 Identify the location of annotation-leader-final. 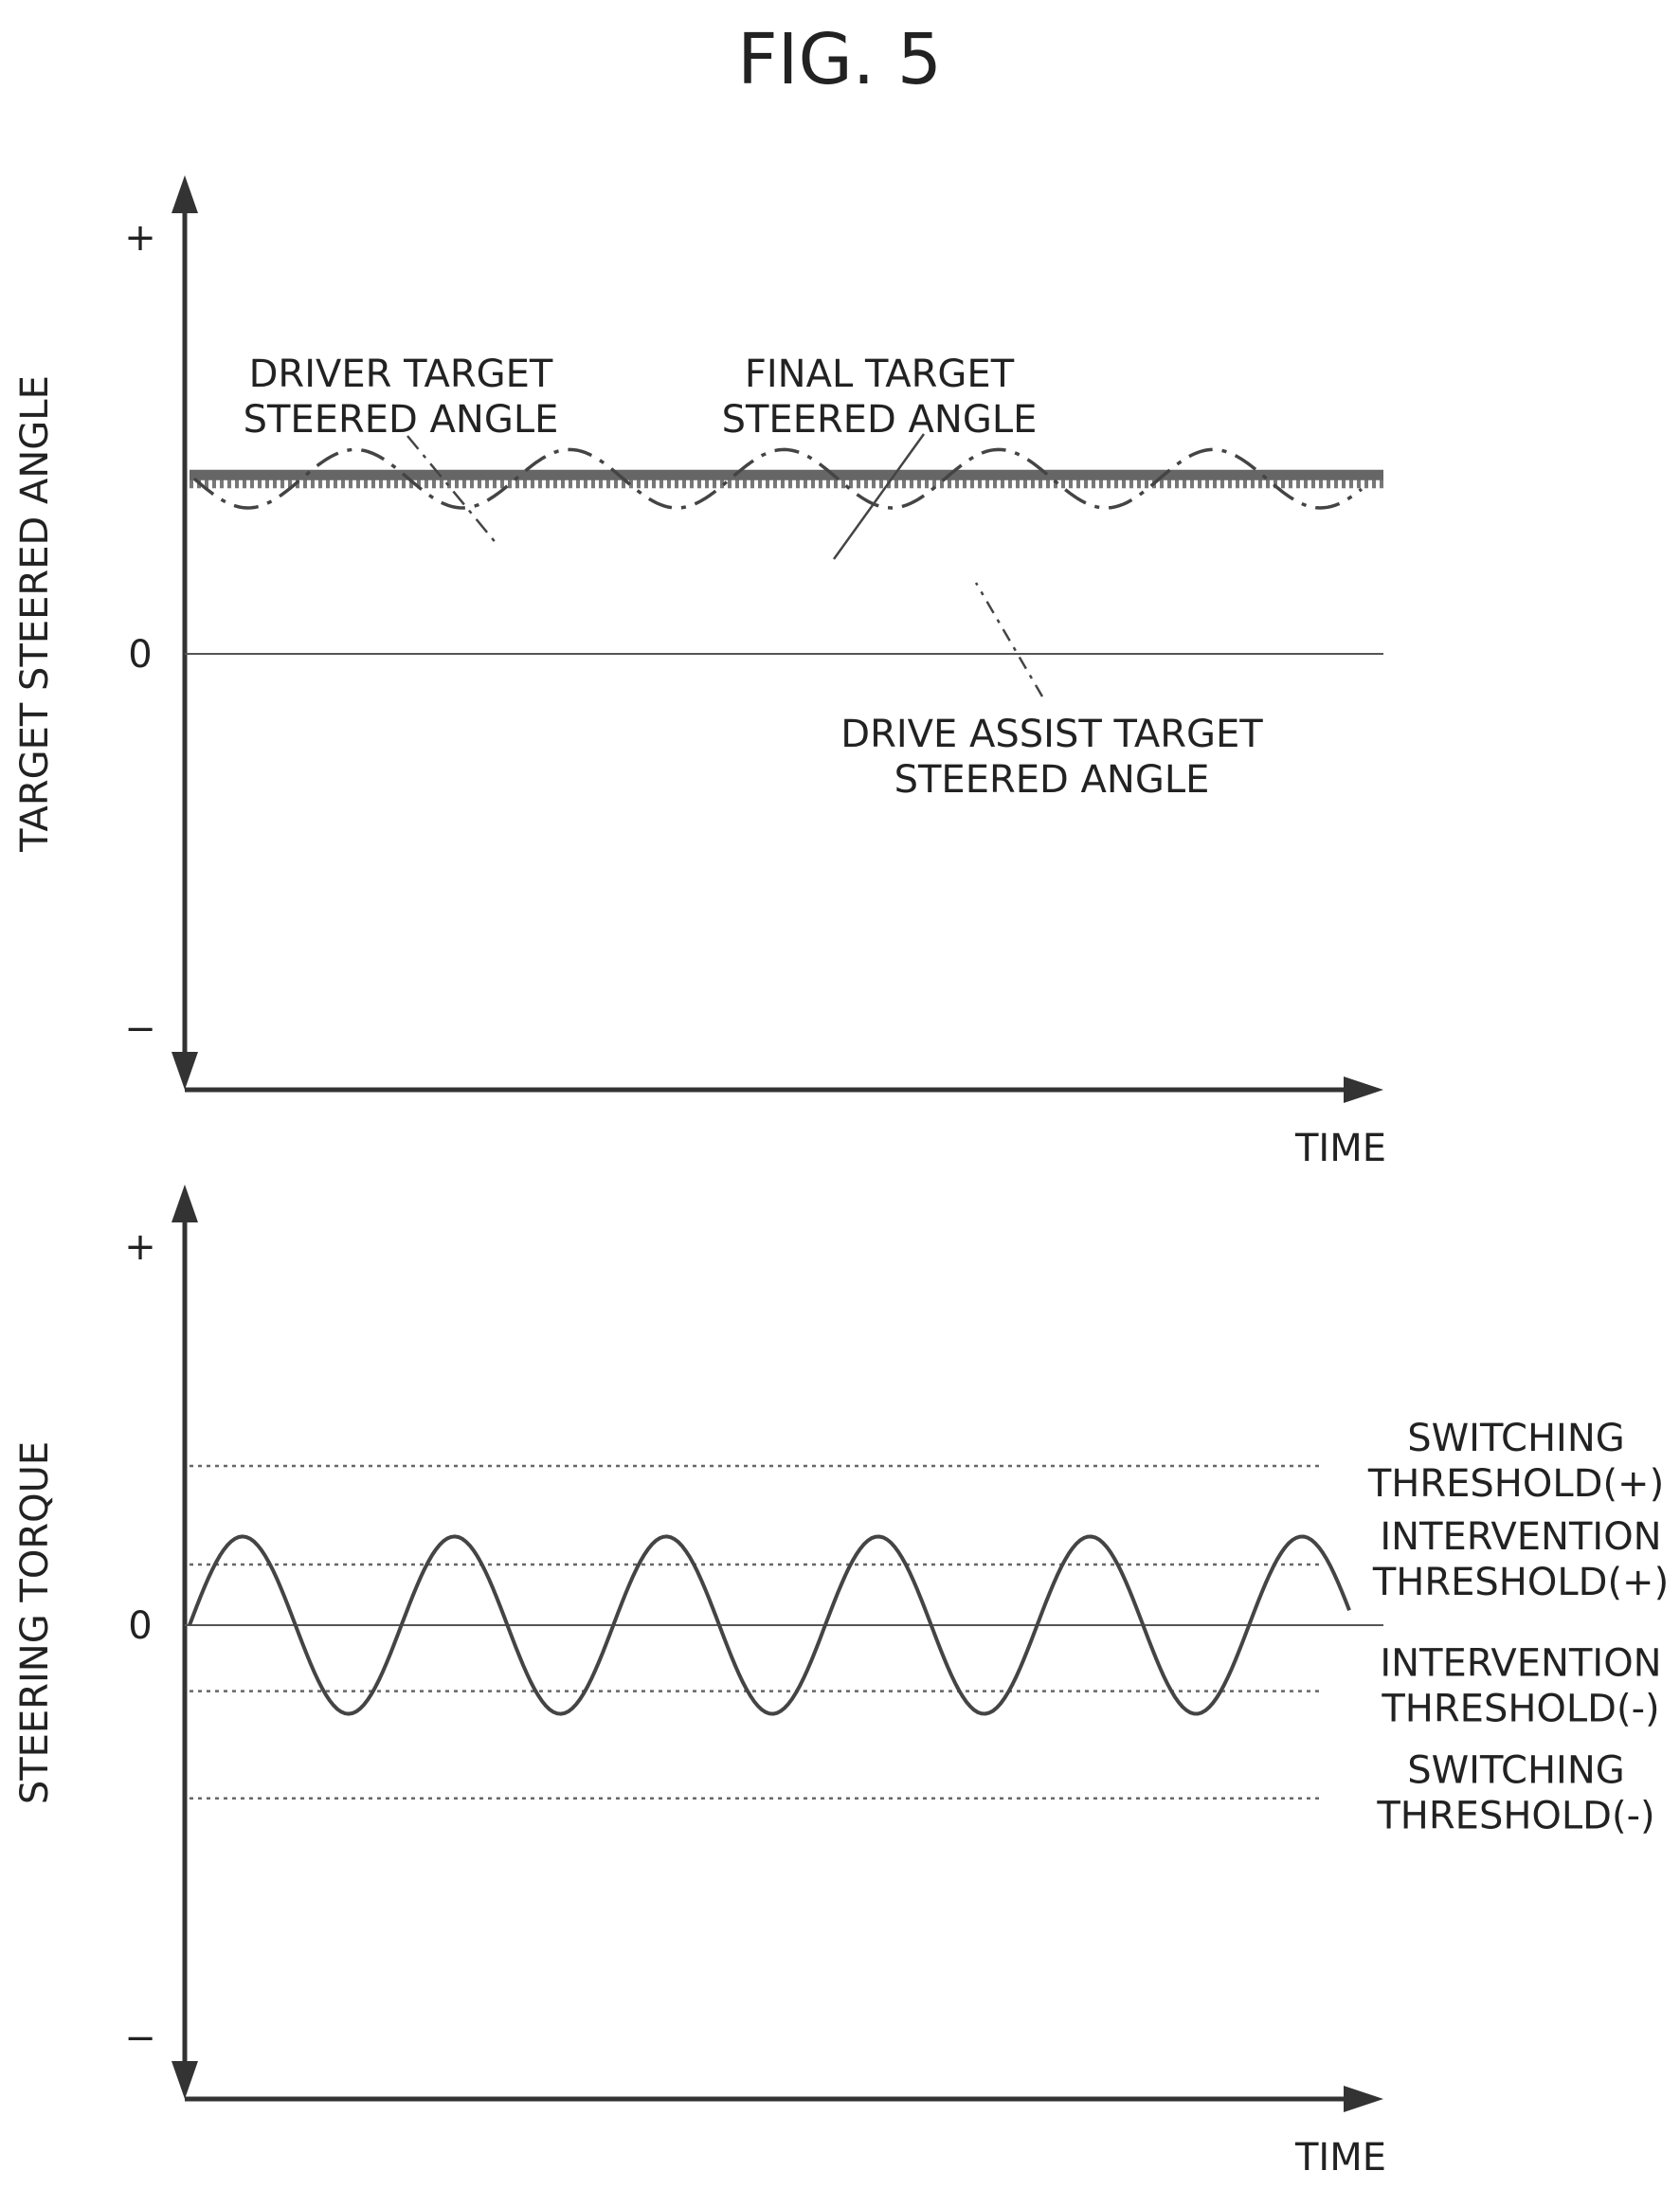
(879, 496).